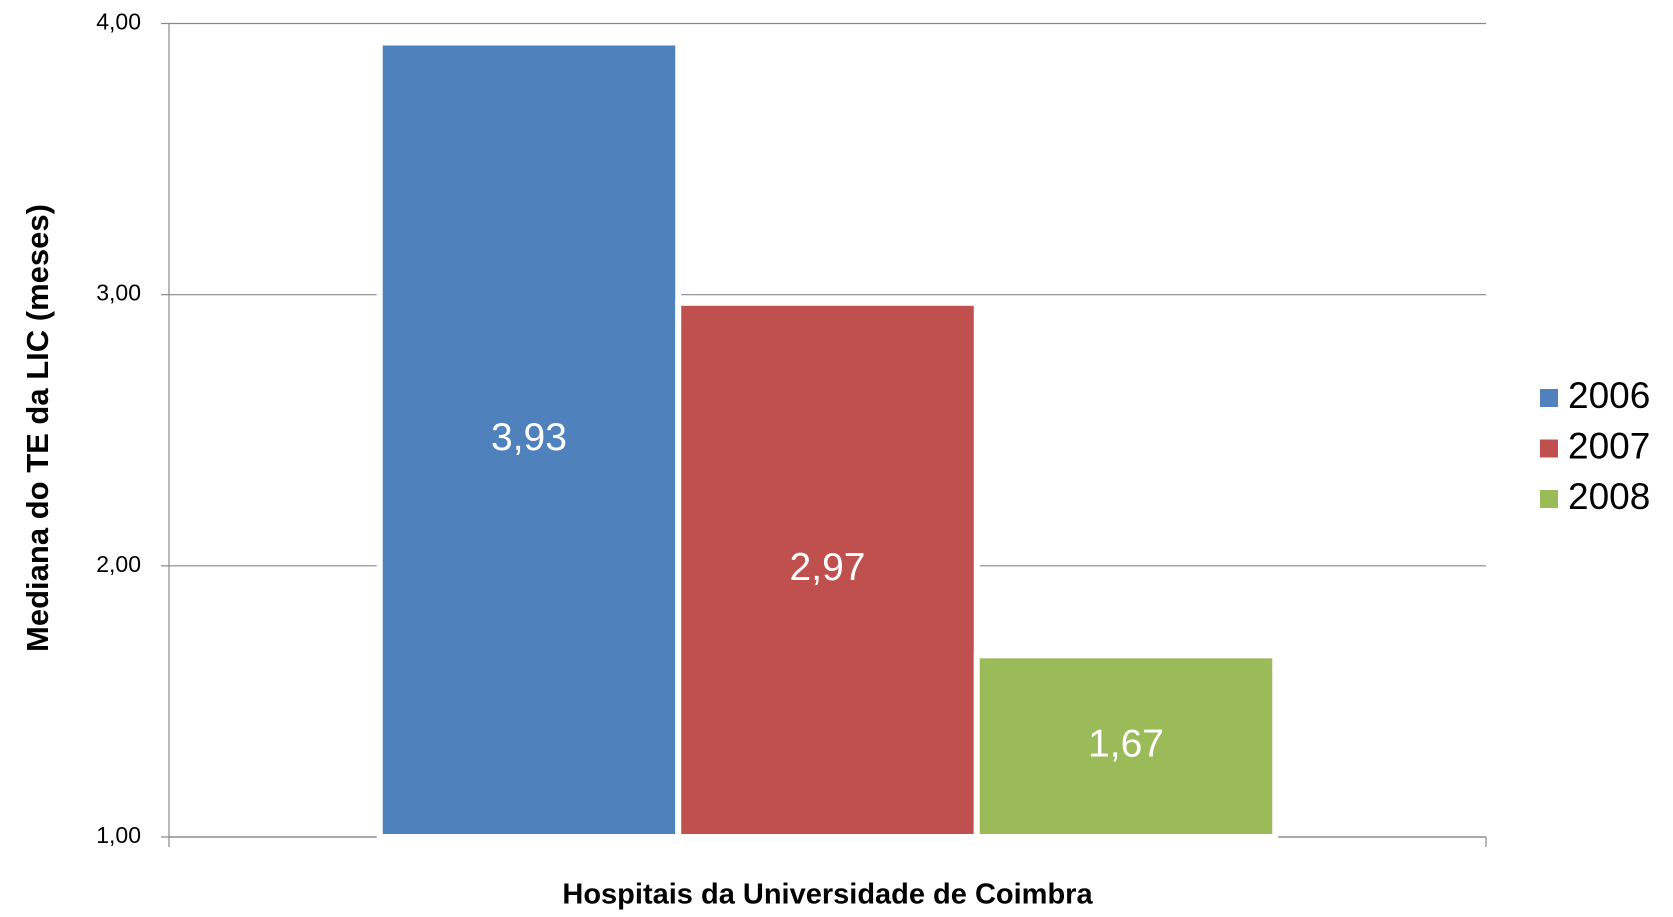 The image size is (1673, 917). I want to click on bar-value-label: 2,97, so click(828, 567).